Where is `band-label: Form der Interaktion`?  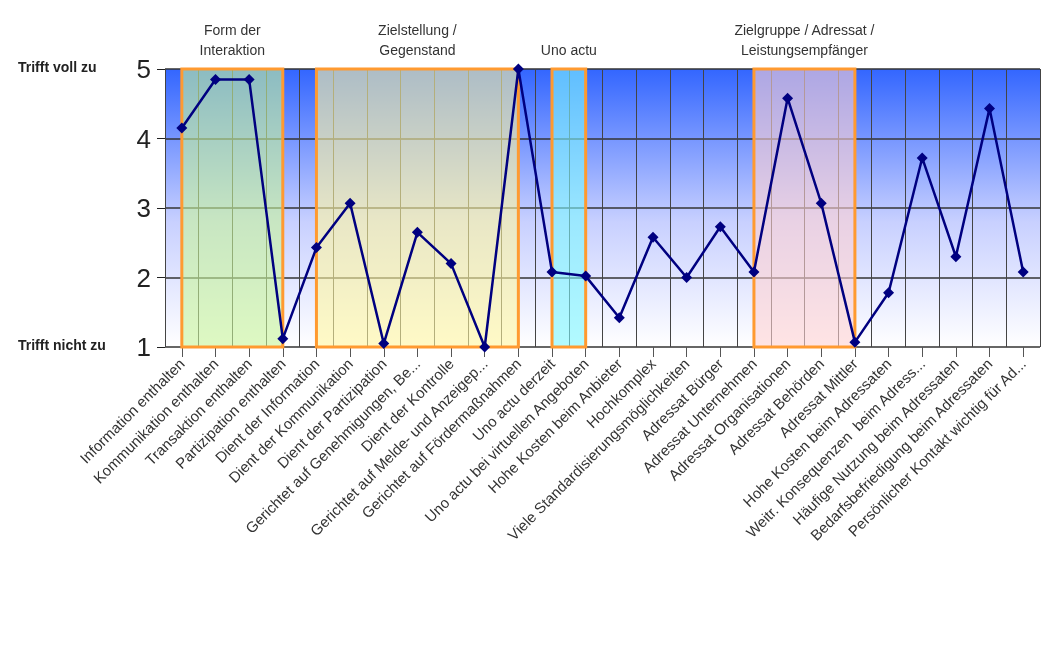
band-label: Form der Interaktion is located at coordinates (232, 39).